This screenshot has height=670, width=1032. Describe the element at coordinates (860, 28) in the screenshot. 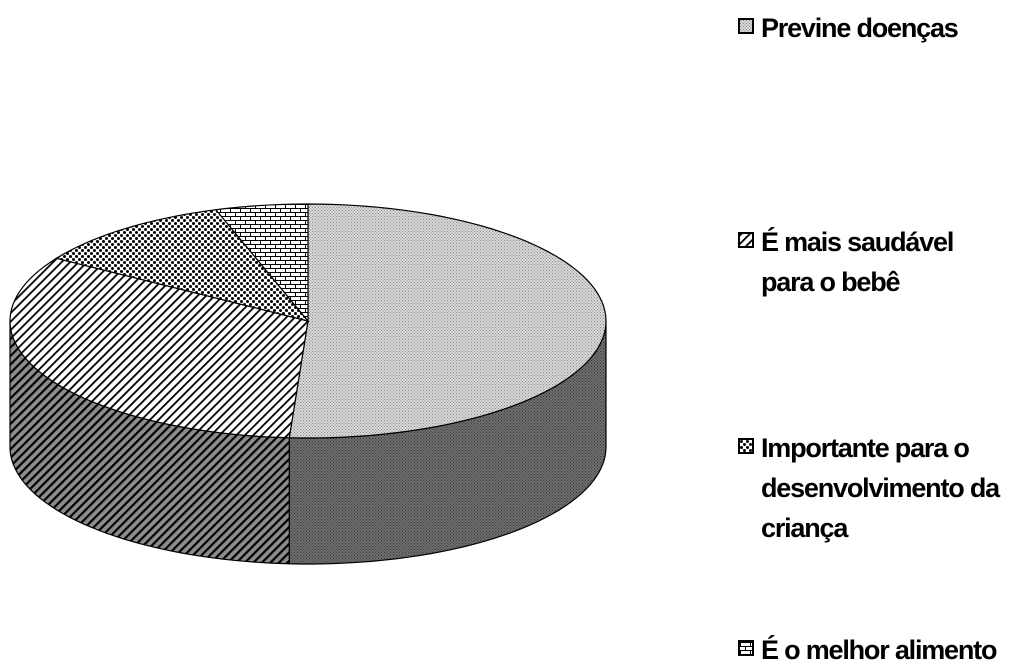

I see `legend-label: Previne doenças` at that location.